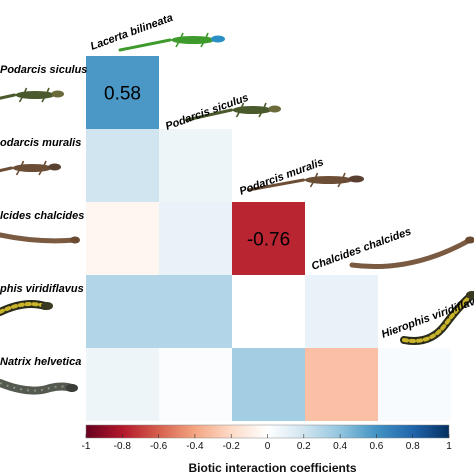 This screenshot has height=474, width=474. I want to click on heatmap-cell-r4-c0, so click(122, 384).